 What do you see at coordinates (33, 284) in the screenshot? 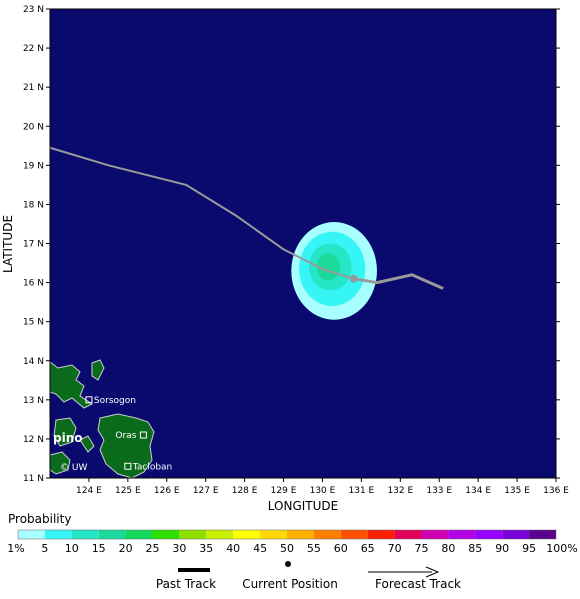
I see `y-tick-label: 16 N` at bounding box center [33, 284].